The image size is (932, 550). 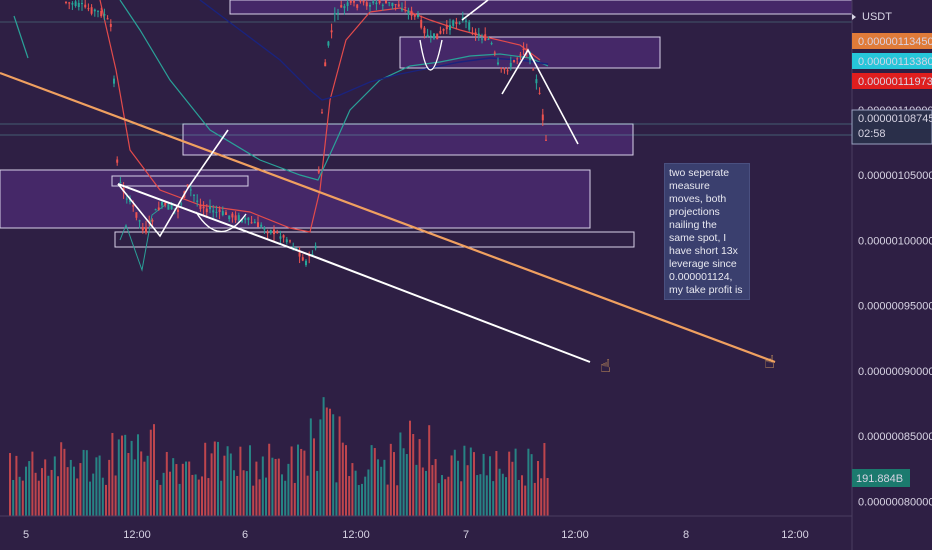 What do you see at coordinates (605, 366) in the screenshot?
I see `pointer-glyph-1: ☝` at bounding box center [605, 366].